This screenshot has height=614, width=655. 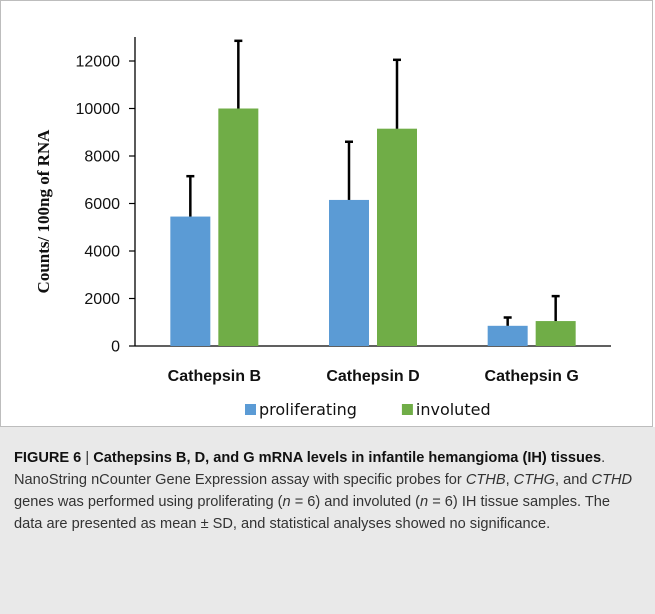 I want to click on gene-name: CTHB, so click(x=485, y=480).